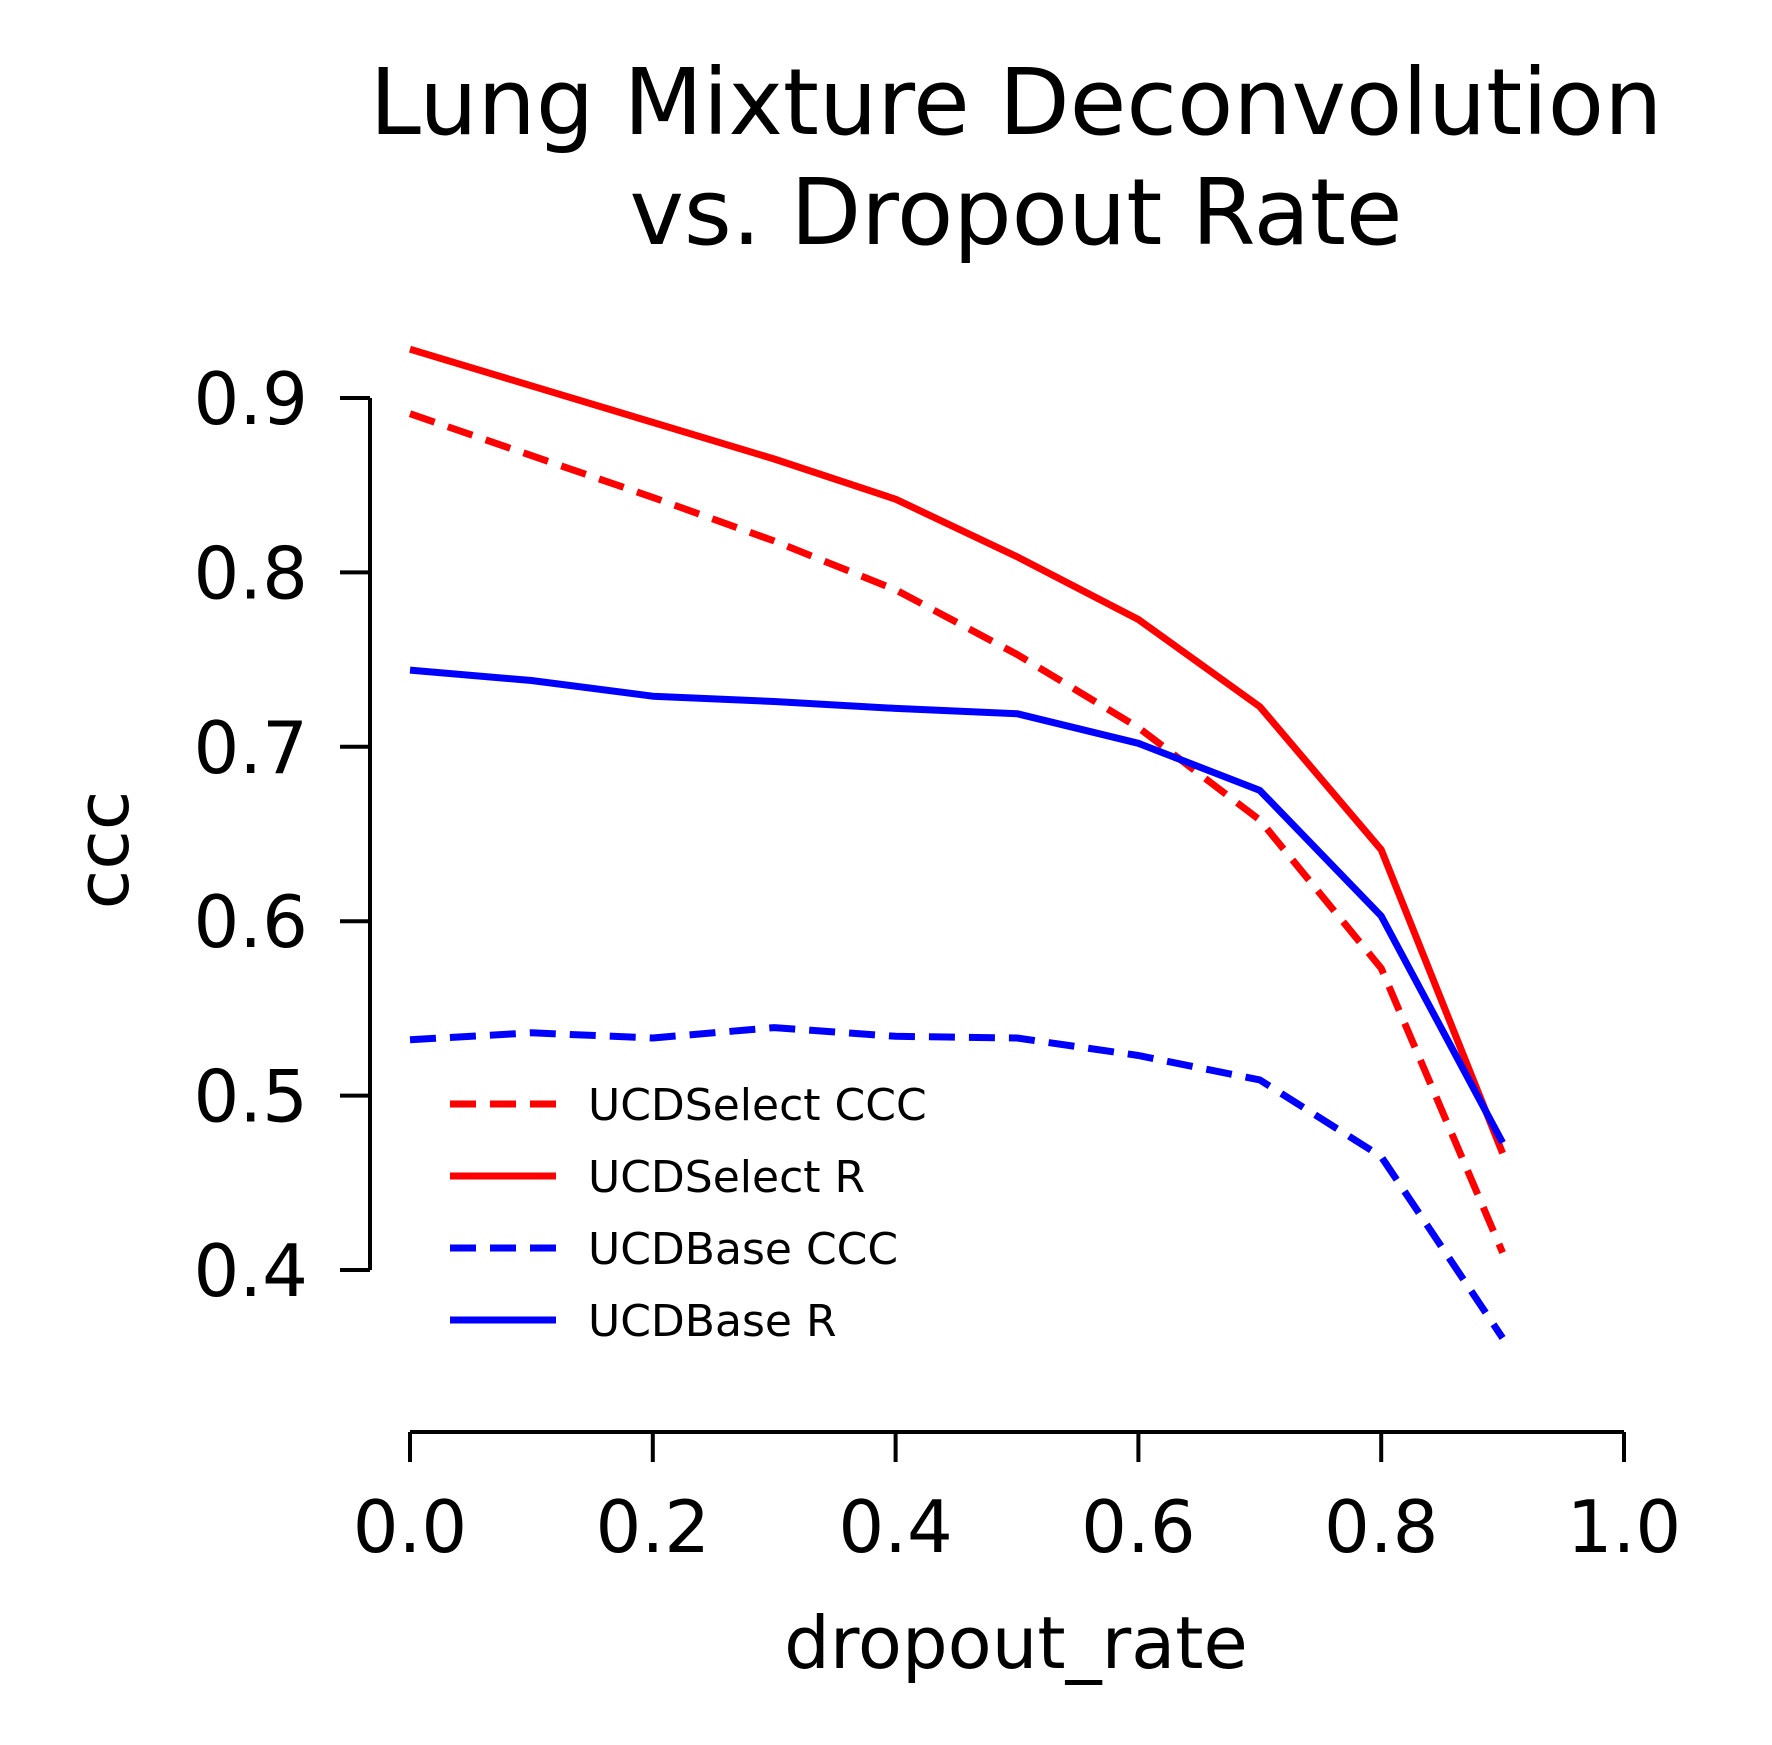 This screenshot has width=1772, height=1745. I want to click on x-tick-label: 1.0, so click(1624, 1527).